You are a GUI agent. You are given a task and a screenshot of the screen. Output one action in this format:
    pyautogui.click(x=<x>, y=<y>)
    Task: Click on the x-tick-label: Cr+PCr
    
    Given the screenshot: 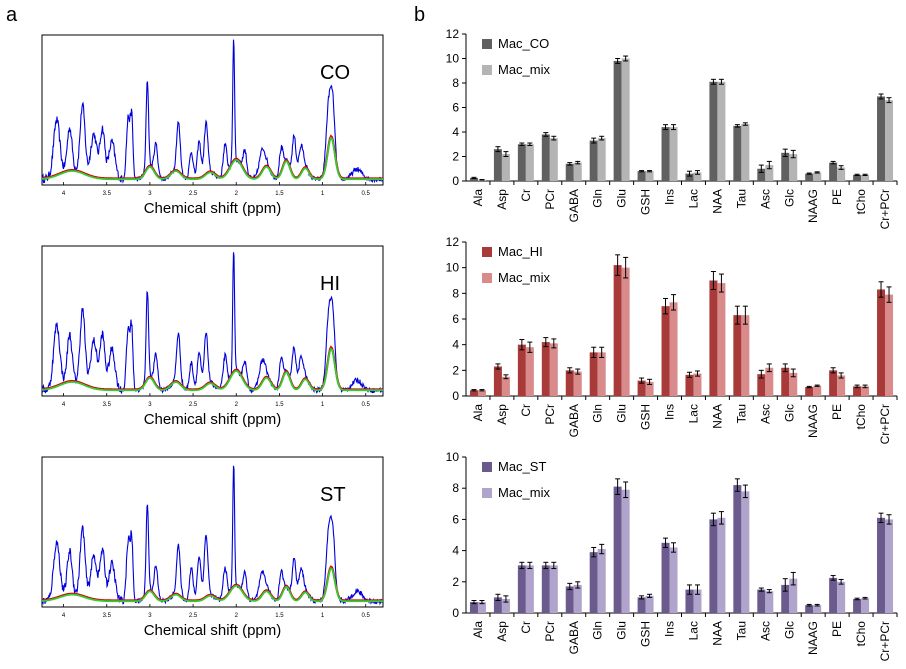 What is the action you would take?
    pyautogui.click(x=885, y=424)
    